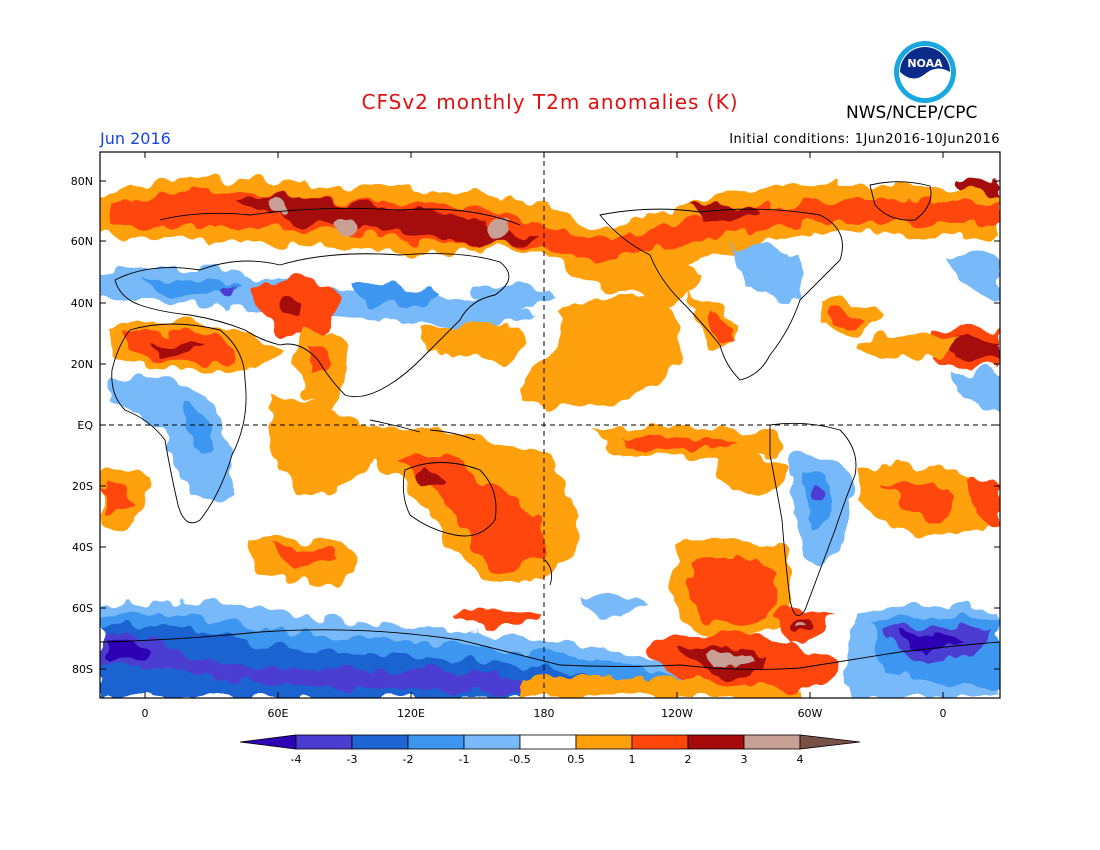 The height and width of the screenshot is (850, 1100). What do you see at coordinates (268, 742) in the screenshot?
I see `colorbar-arrow-low` at bounding box center [268, 742].